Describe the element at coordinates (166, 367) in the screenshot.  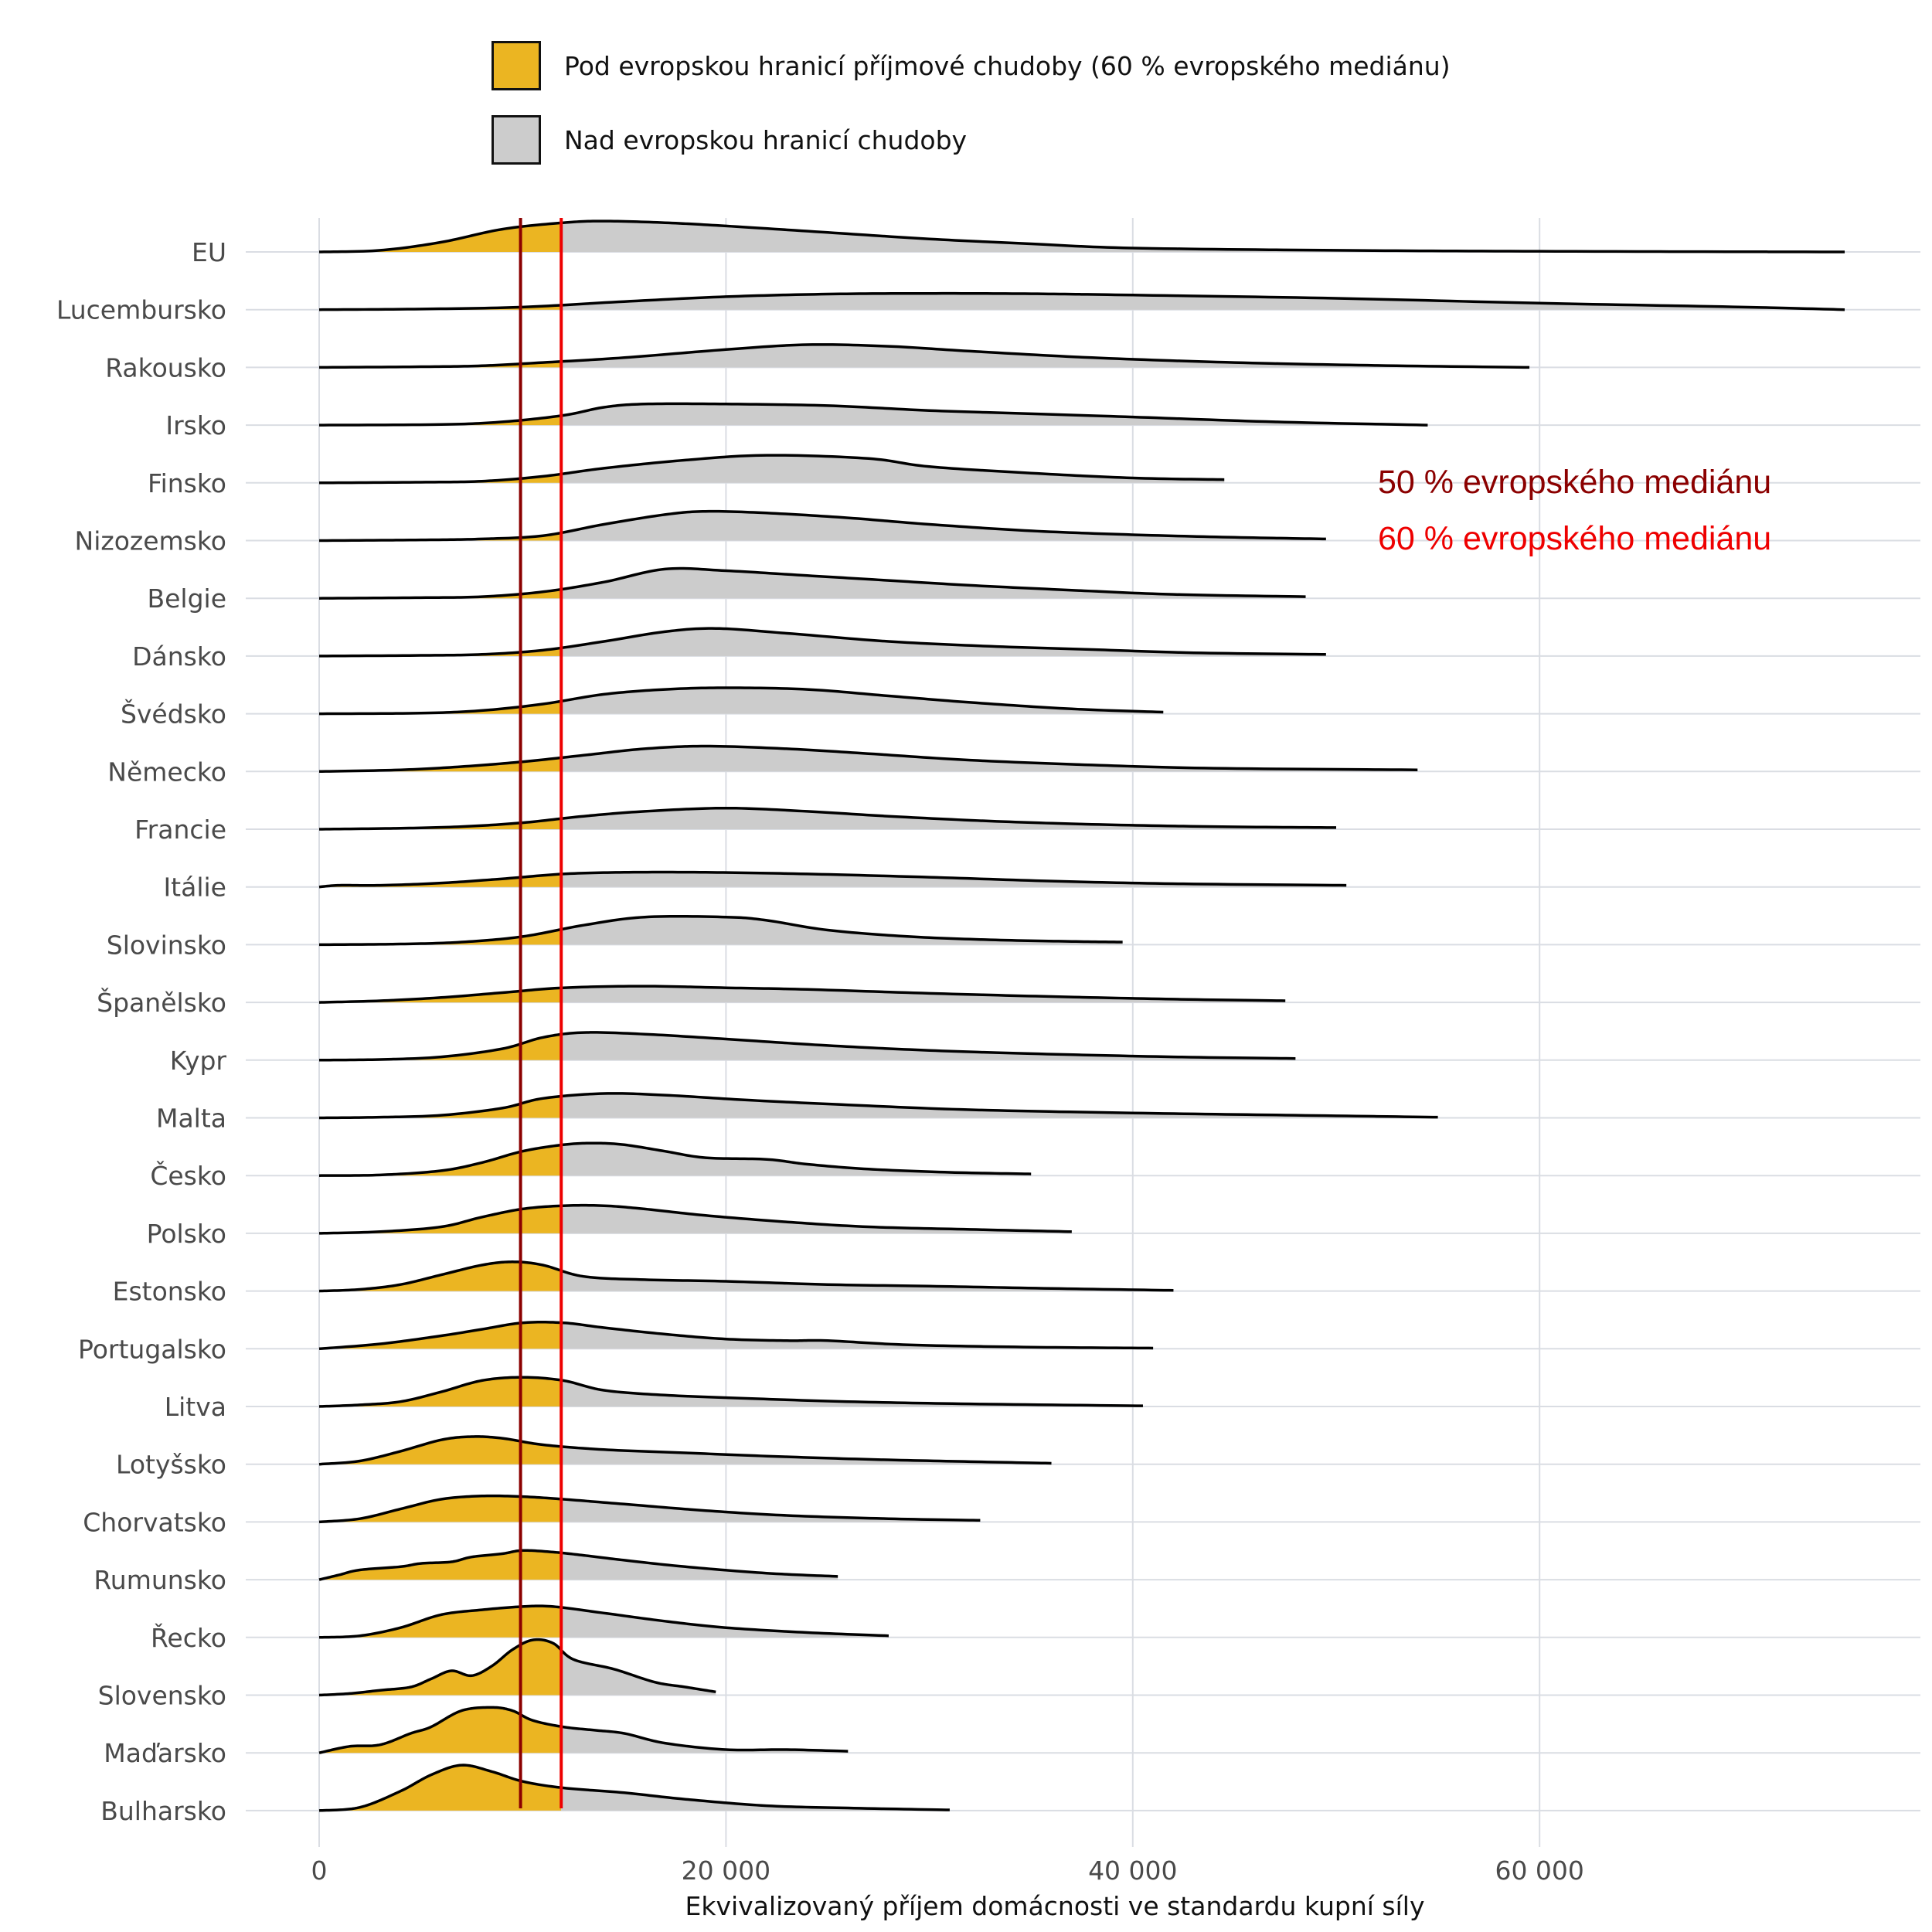
I see `row-label: Rakousko` at that location.